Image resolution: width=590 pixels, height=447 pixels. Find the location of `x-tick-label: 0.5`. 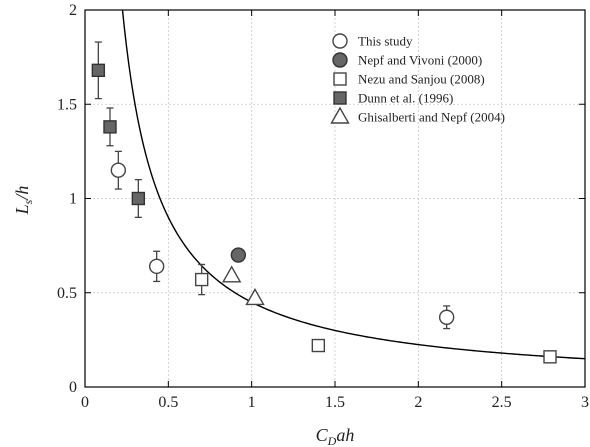

x-tick-label: 0.5 is located at coordinates (168, 402).